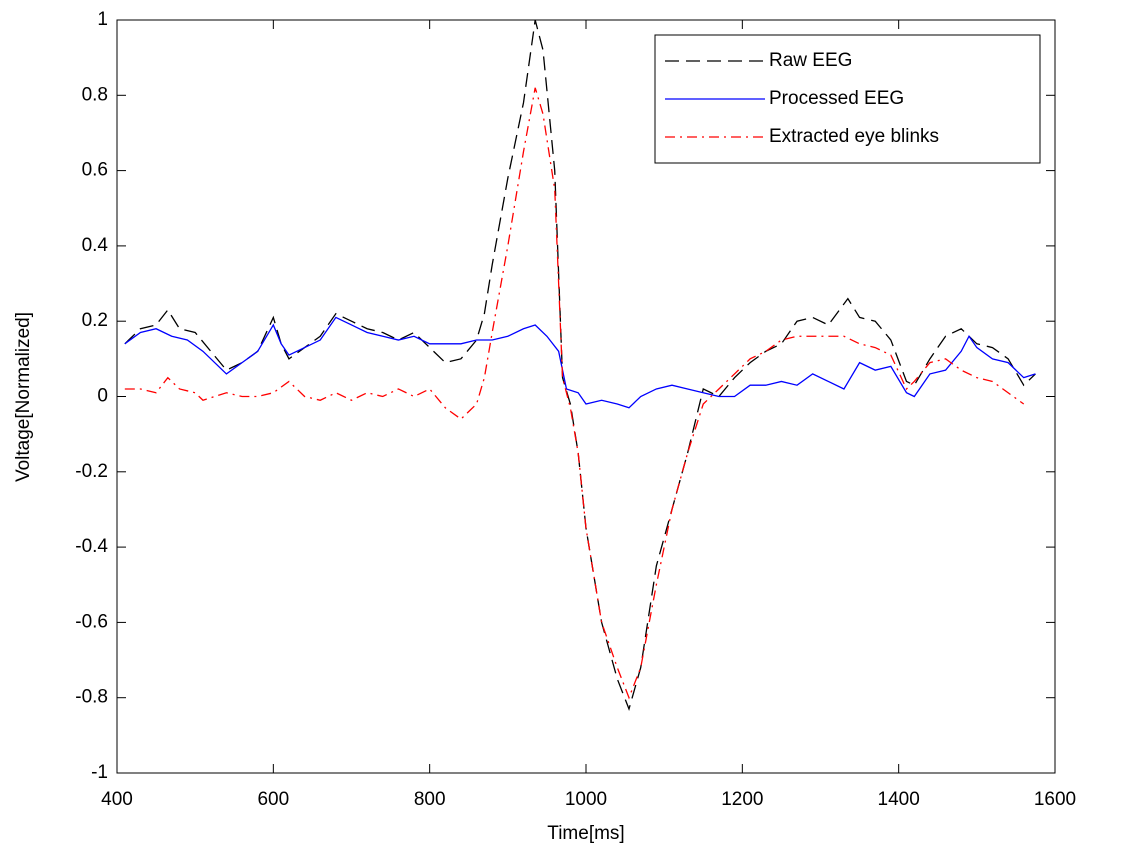  Describe the element at coordinates (586, 799) in the screenshot. I see `x-tick-label: 1000` at that location.